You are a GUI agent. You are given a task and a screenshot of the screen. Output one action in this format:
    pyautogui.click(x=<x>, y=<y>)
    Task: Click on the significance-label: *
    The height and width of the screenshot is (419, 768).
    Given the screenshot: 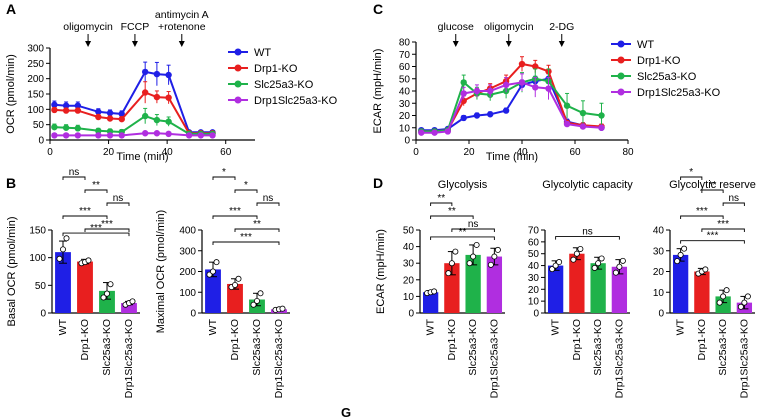 What is the action you would take?
    pyautogui.click(x=224, y=172)
    